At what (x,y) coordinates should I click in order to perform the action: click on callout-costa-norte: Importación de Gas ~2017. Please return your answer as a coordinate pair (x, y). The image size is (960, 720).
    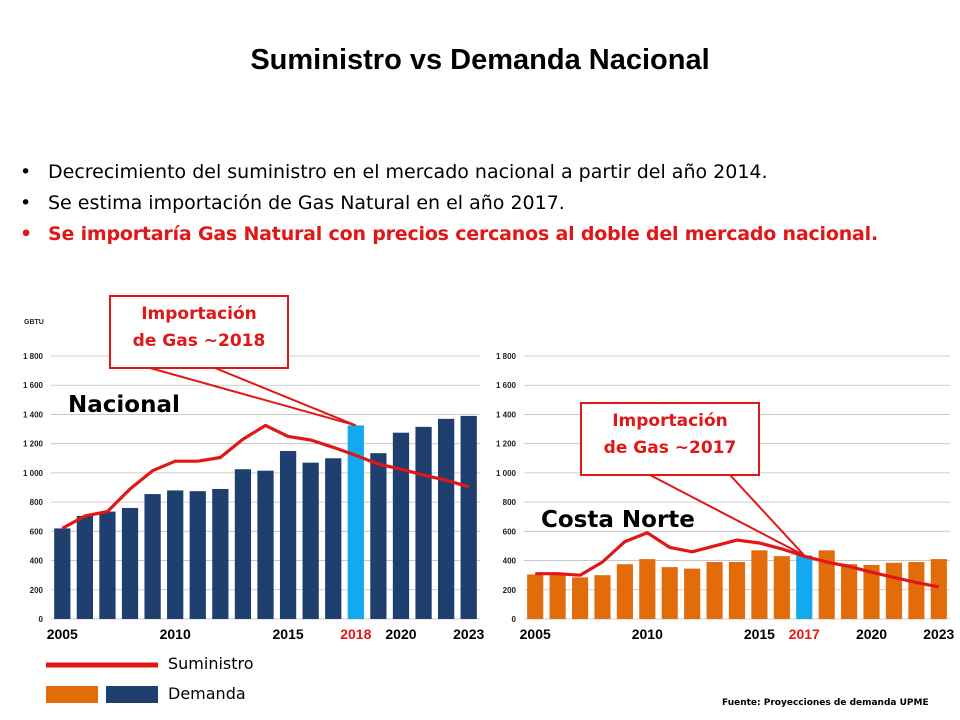
    Looking at the image, I should click on (670, 439).